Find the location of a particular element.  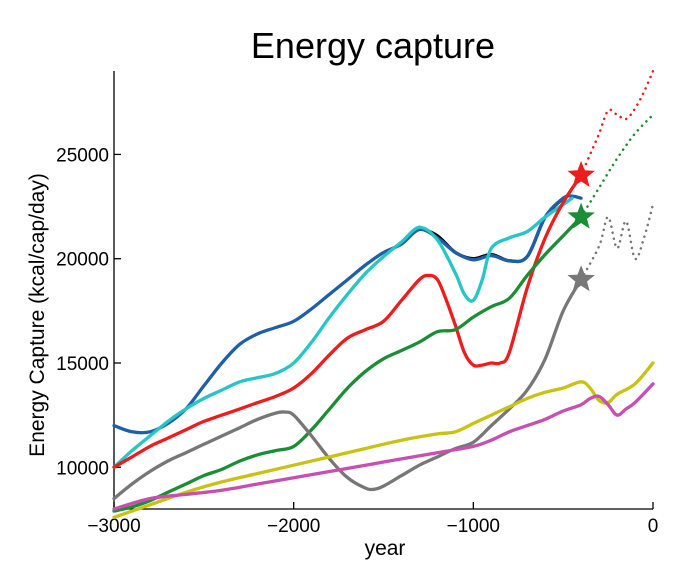

y-axis-label: Energy Capture (kcal/cap/day) is located at coordinates (37, 315).